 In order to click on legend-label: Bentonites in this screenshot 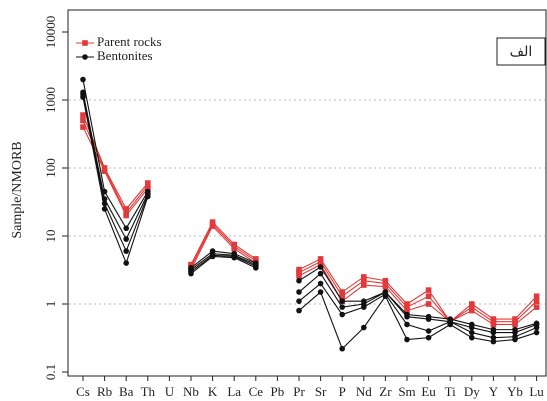, I will do `click(125, 55)`.